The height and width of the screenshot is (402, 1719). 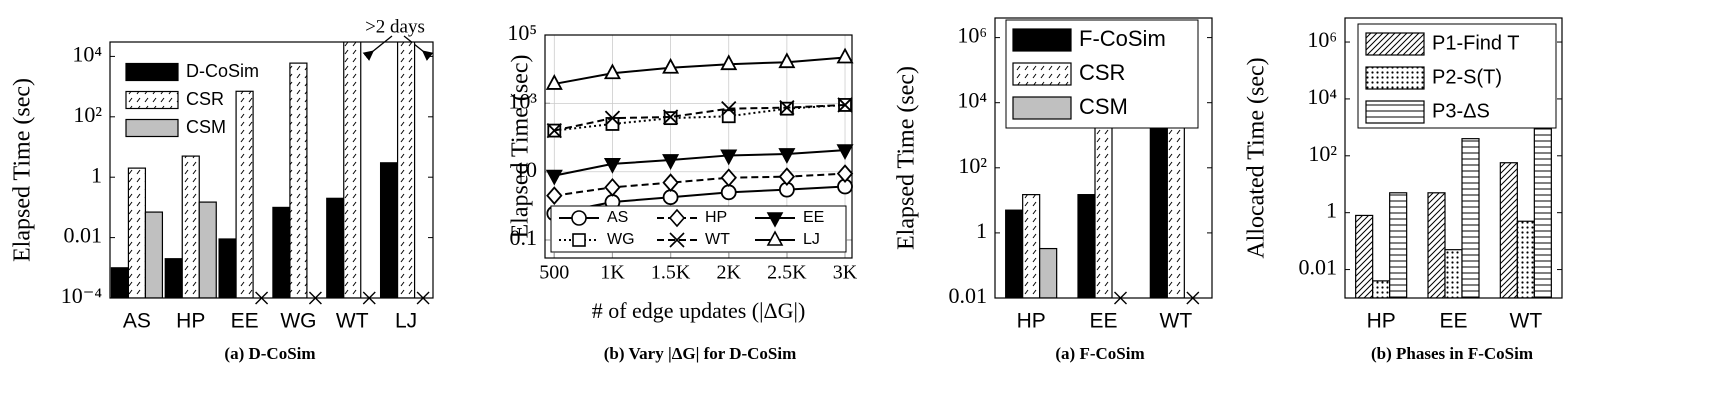 I want to click on plot-frame, so click(x=1103, y=158).